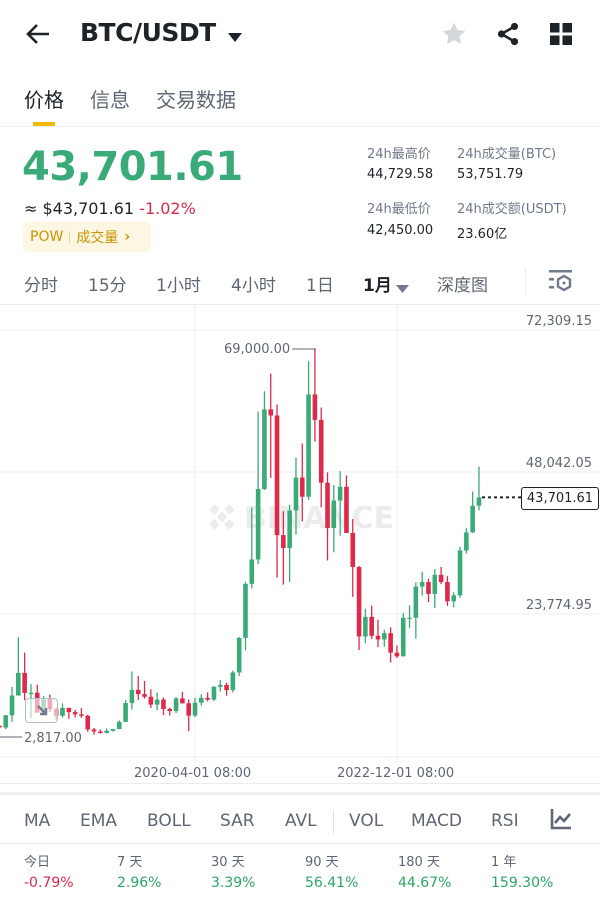 This screenshot has width=600, height=908. I want to click on pow-volume-badge: POW 成交量 ›, so click(87, 237).